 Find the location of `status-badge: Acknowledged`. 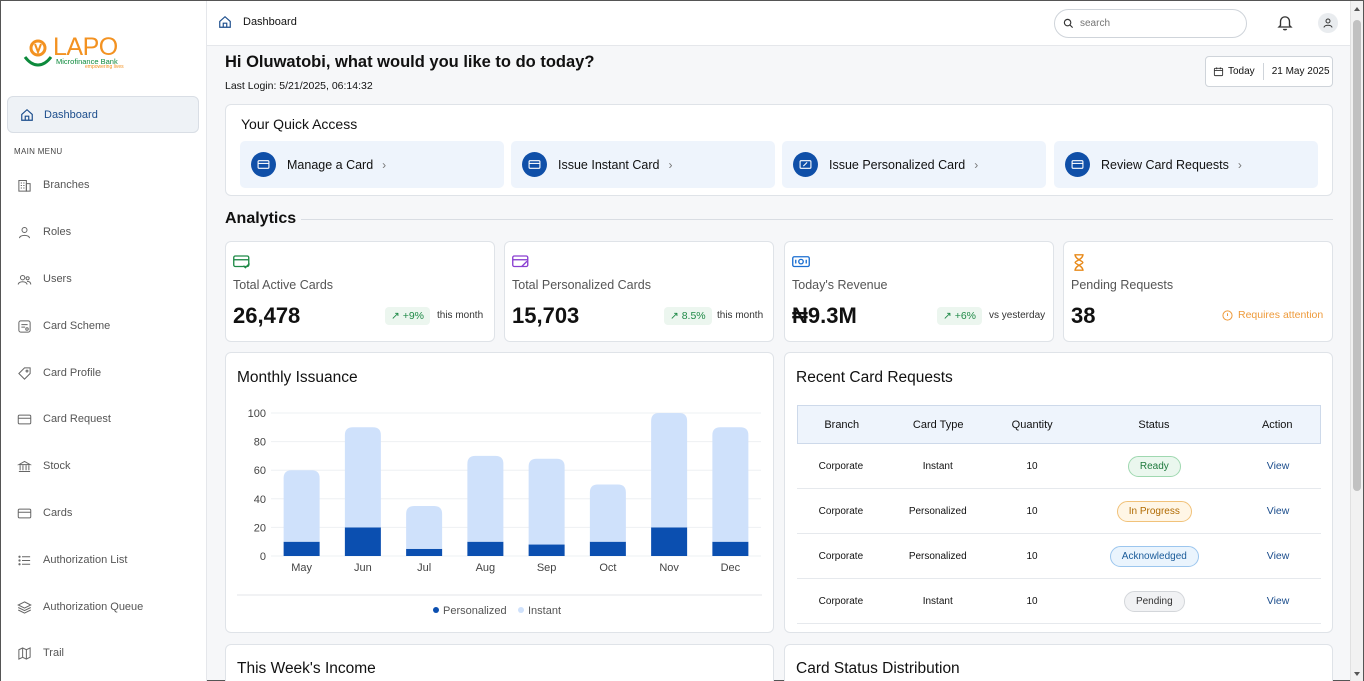

status-badge: Acknowledged is located at coordinates (1154, 556).